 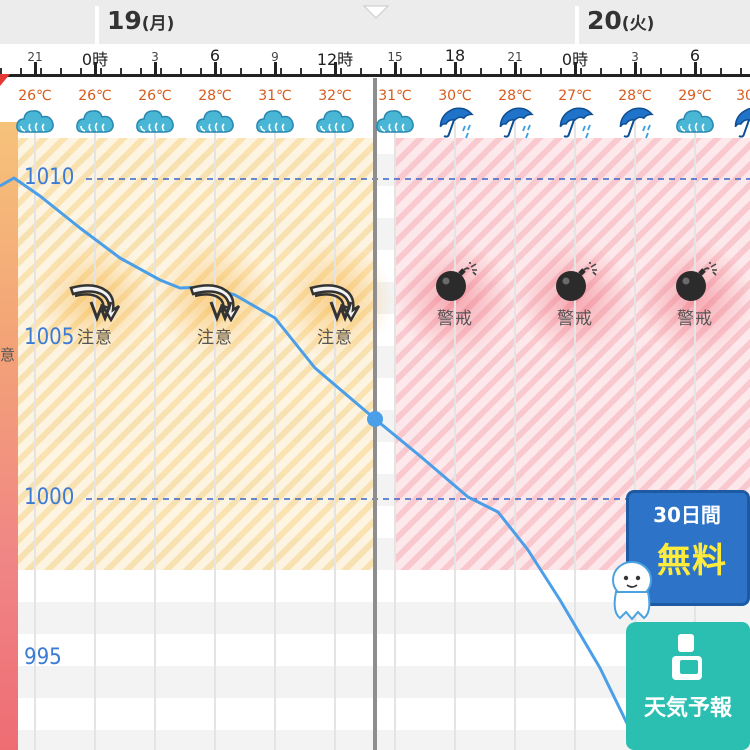 I want to click on warning-label: 警戒, so click(x=455, y=319).